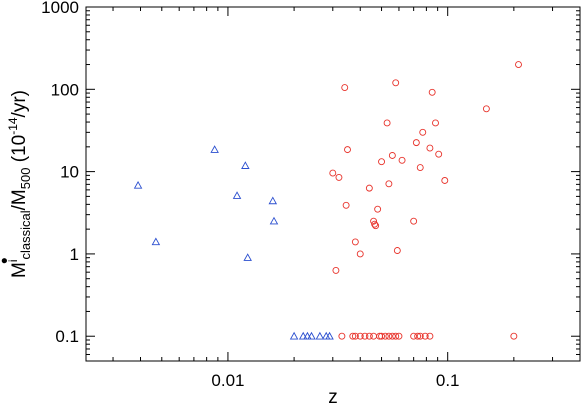 The image size is (582, 408). What do you see at coordinates (19, 199) in the screenshot?
I see `y-label-slash-m: /M` at bounding box center [19, 199].